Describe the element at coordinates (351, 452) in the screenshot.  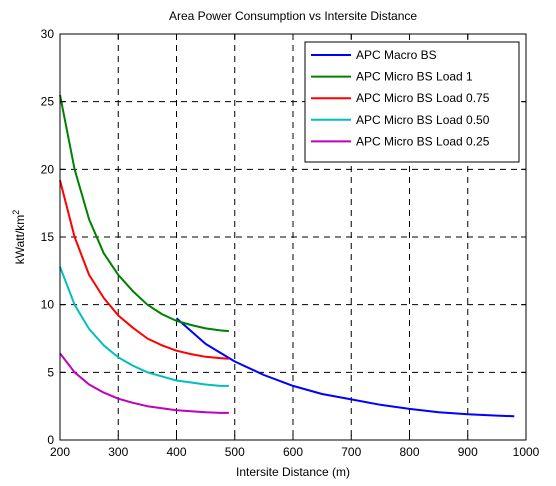
I see `x-tick-label: 700` at that location.